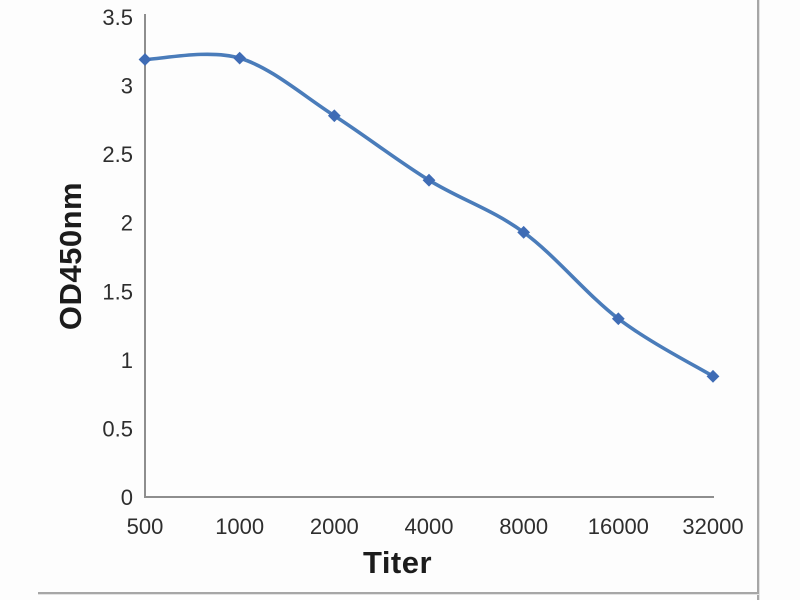  What do you see at coordinates (117, 291) in the screenshot?
I see `y-tick-label: 1.5` at bounding box center [117, 291].